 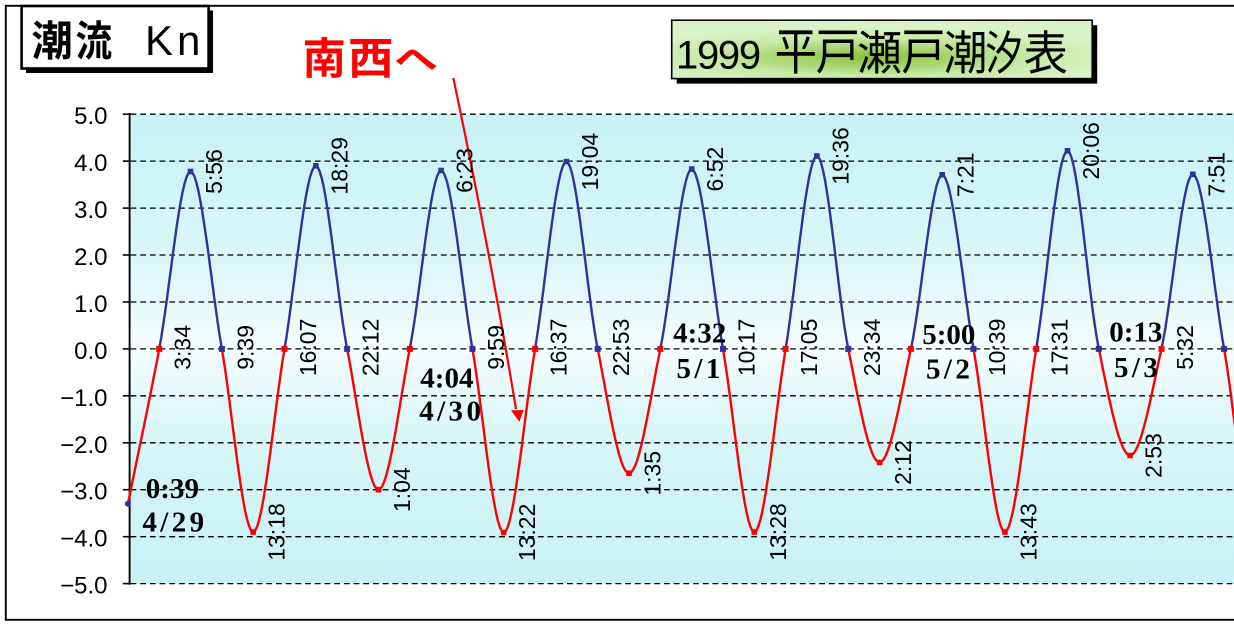 What do you see at coordinates (90, 163) in the screenshot?
I see `svg-text: 4.0` at bounding box center [90, 163].